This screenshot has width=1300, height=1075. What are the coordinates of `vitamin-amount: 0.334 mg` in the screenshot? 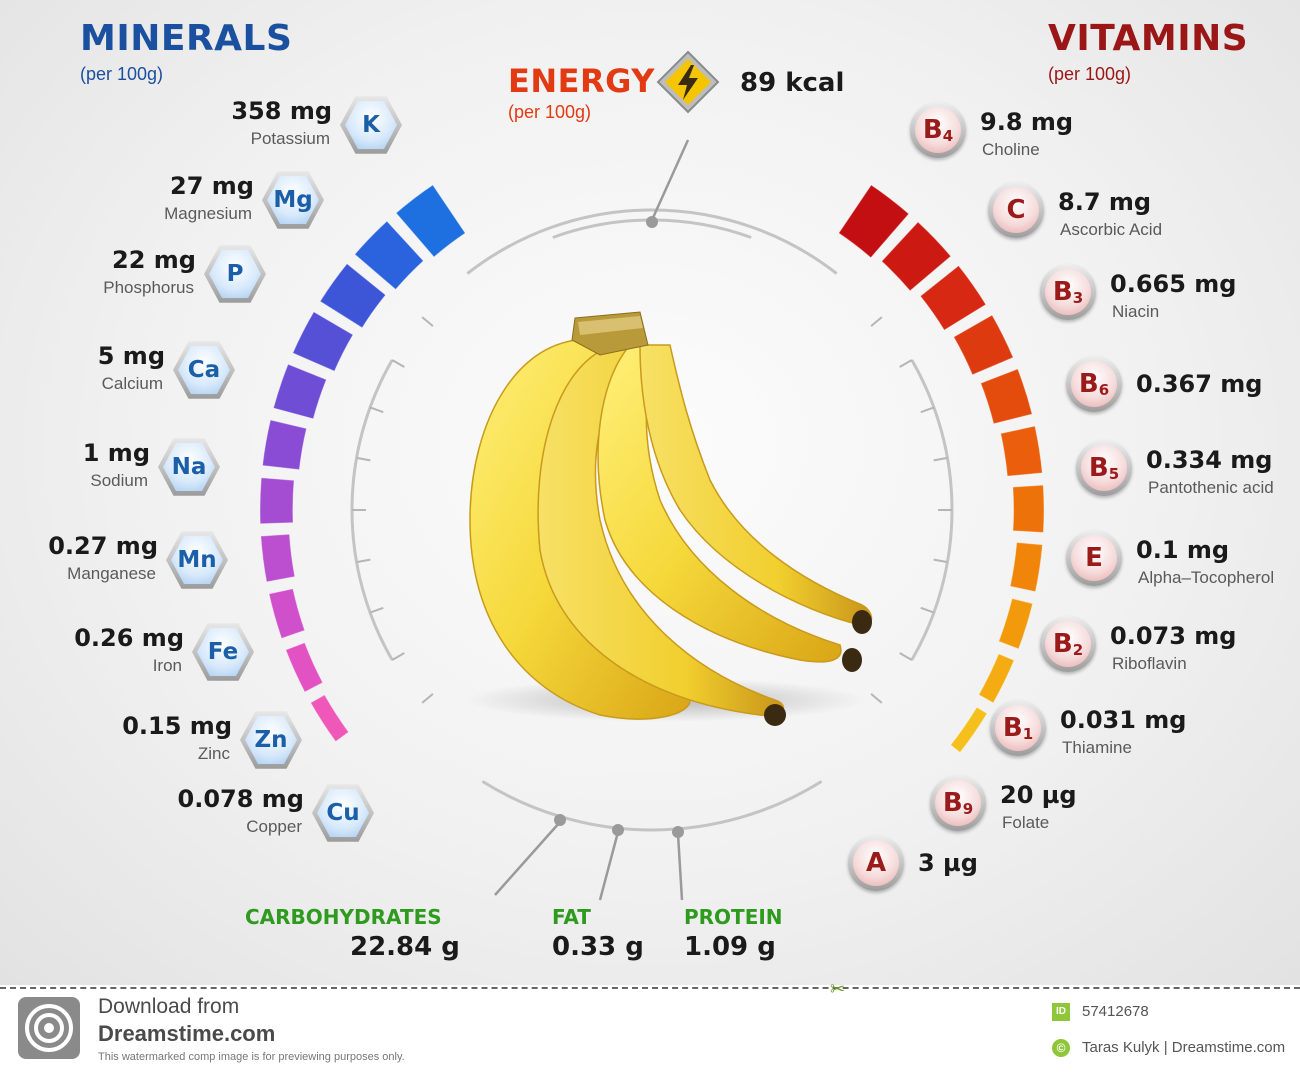 It's located at (1209, 460).